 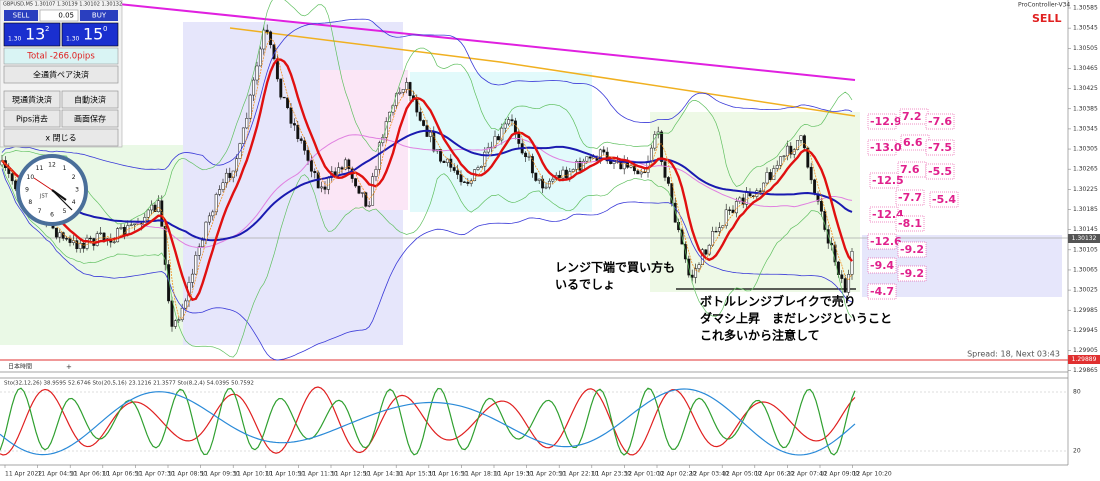 I want to click on panel-button-label: 全通貨ペア決済, so click(x=61, y=75).